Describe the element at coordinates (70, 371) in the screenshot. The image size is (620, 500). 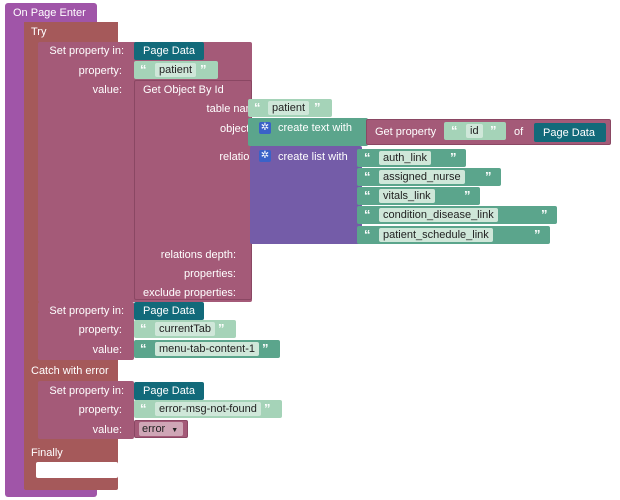
I see `catch-label: Catch with error` at that location.